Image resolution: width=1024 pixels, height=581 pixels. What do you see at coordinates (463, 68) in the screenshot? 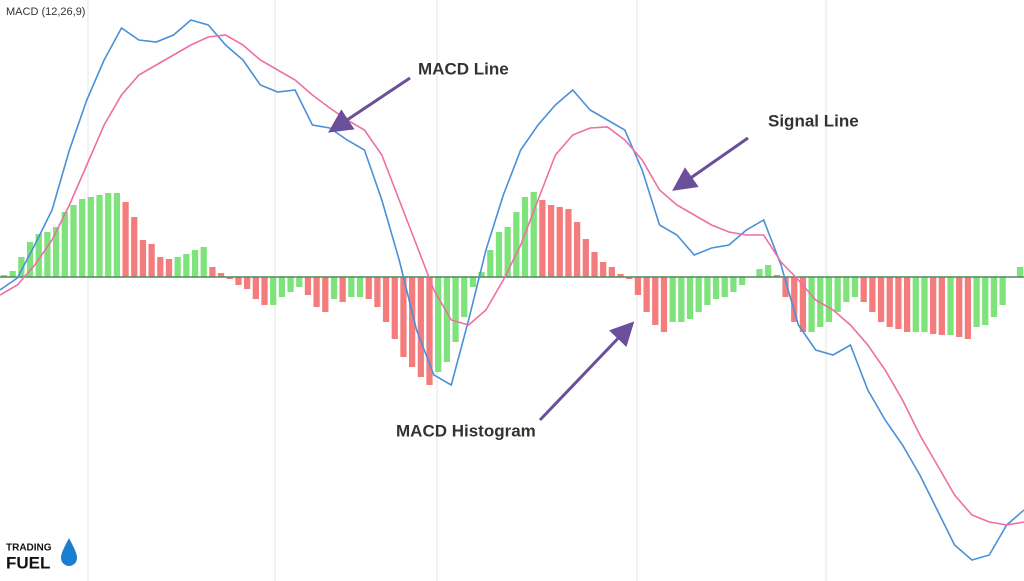
I see `annotation: MACD Line` at bounding box center [463, 68].